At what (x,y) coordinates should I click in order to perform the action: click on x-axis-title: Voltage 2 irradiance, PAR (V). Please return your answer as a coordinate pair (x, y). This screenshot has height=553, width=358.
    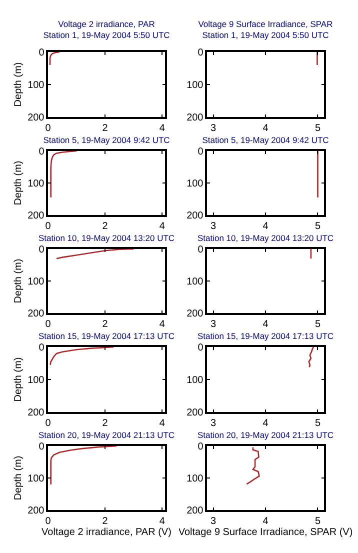
    Looking at the image, I should click on (107, 532).